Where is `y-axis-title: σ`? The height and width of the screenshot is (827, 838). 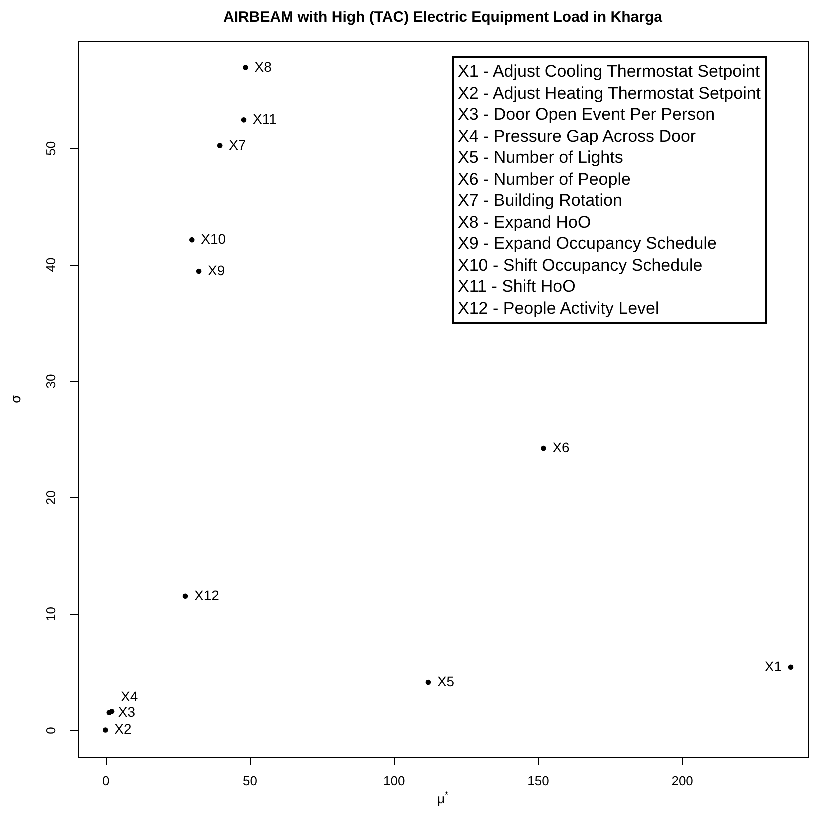
y-axis-title: σ is located at coordinates (17, 399).